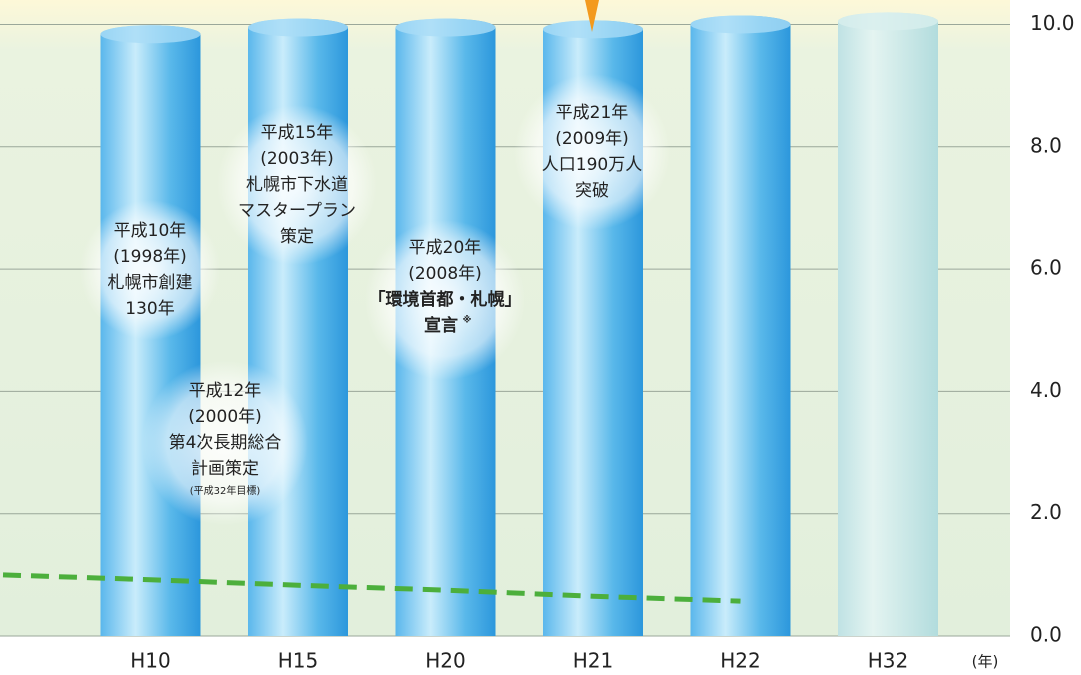  Describe the element at coordinates (149, 309) in the screenshot. I see `annotation-text: 130年` at that location.